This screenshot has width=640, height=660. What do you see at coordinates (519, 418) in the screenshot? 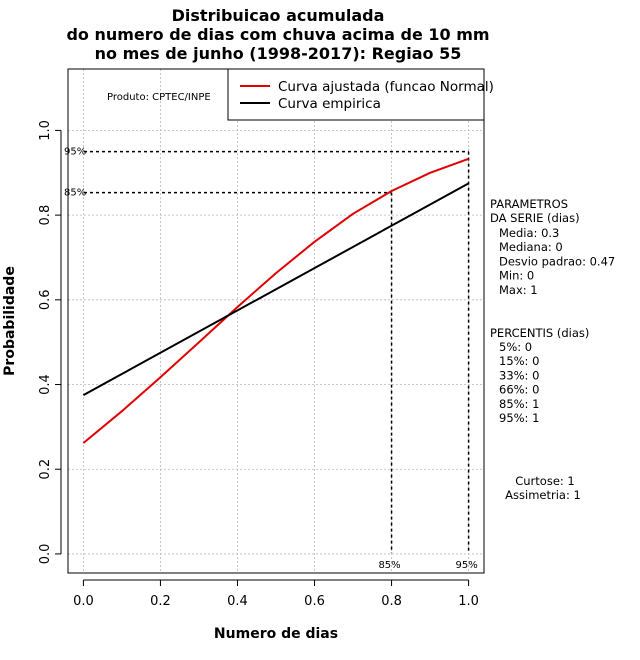
I see `percentil-line-5: 95%: 1` at bounding box center [519, 418].